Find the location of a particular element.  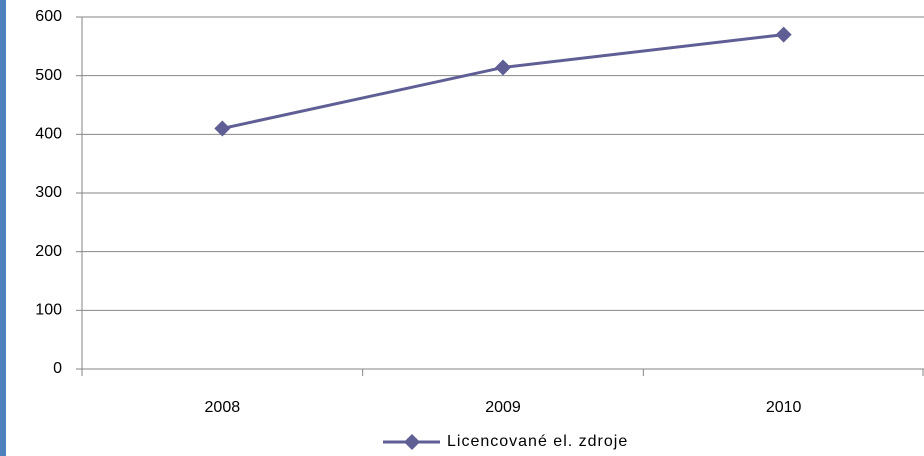

legend-marker is located at coordinates (412, 442).